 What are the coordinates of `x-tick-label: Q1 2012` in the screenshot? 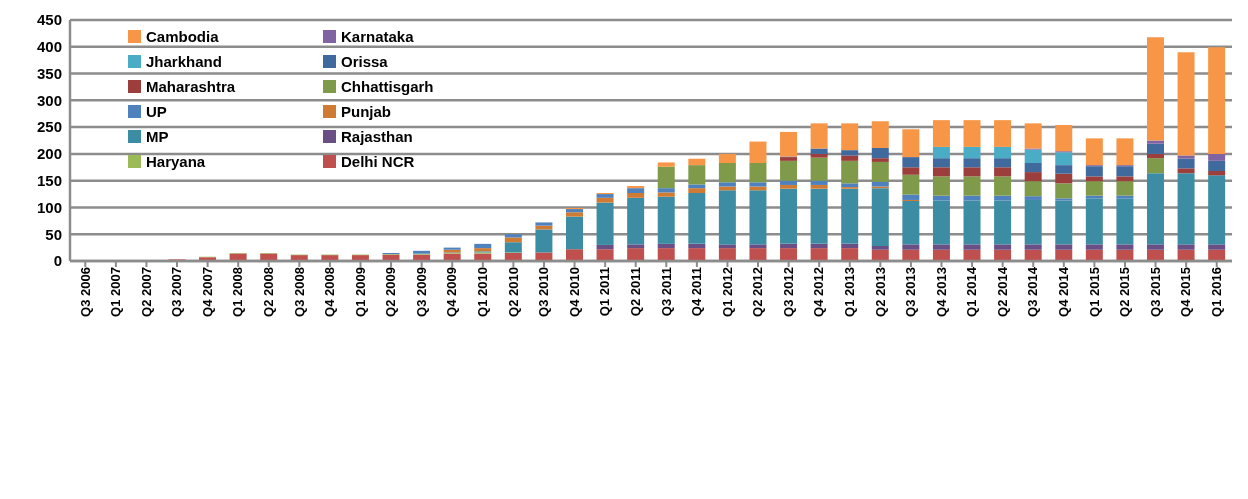 It's located at (727, 292).